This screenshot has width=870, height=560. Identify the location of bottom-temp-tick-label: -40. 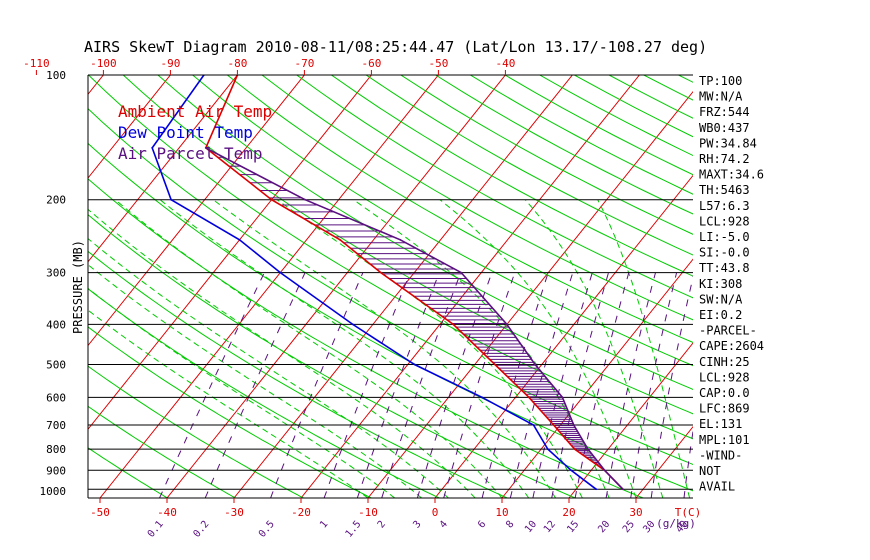
(167, 512).